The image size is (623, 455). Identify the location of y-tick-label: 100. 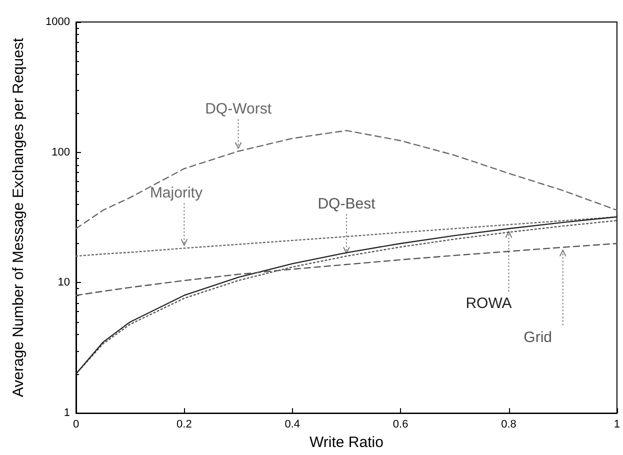
(61, 152).